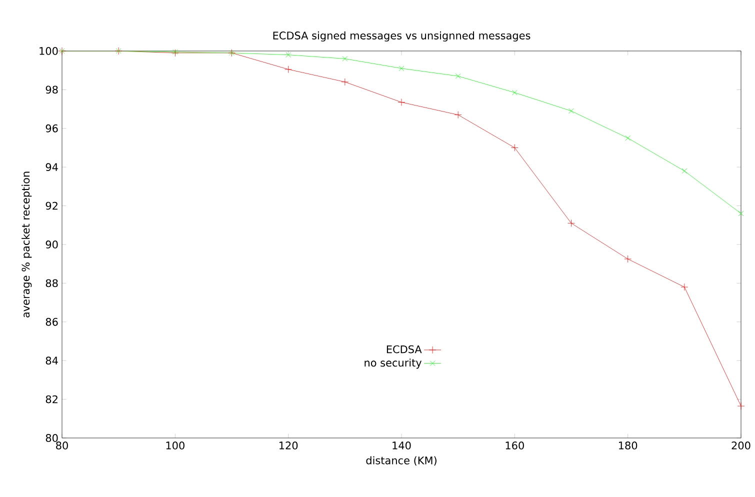 The height and width of the screenshot is (497, 755). Describe the element at coordinates (52, 360) in the screenshot. I see `y-tick-label: 84` at that location.